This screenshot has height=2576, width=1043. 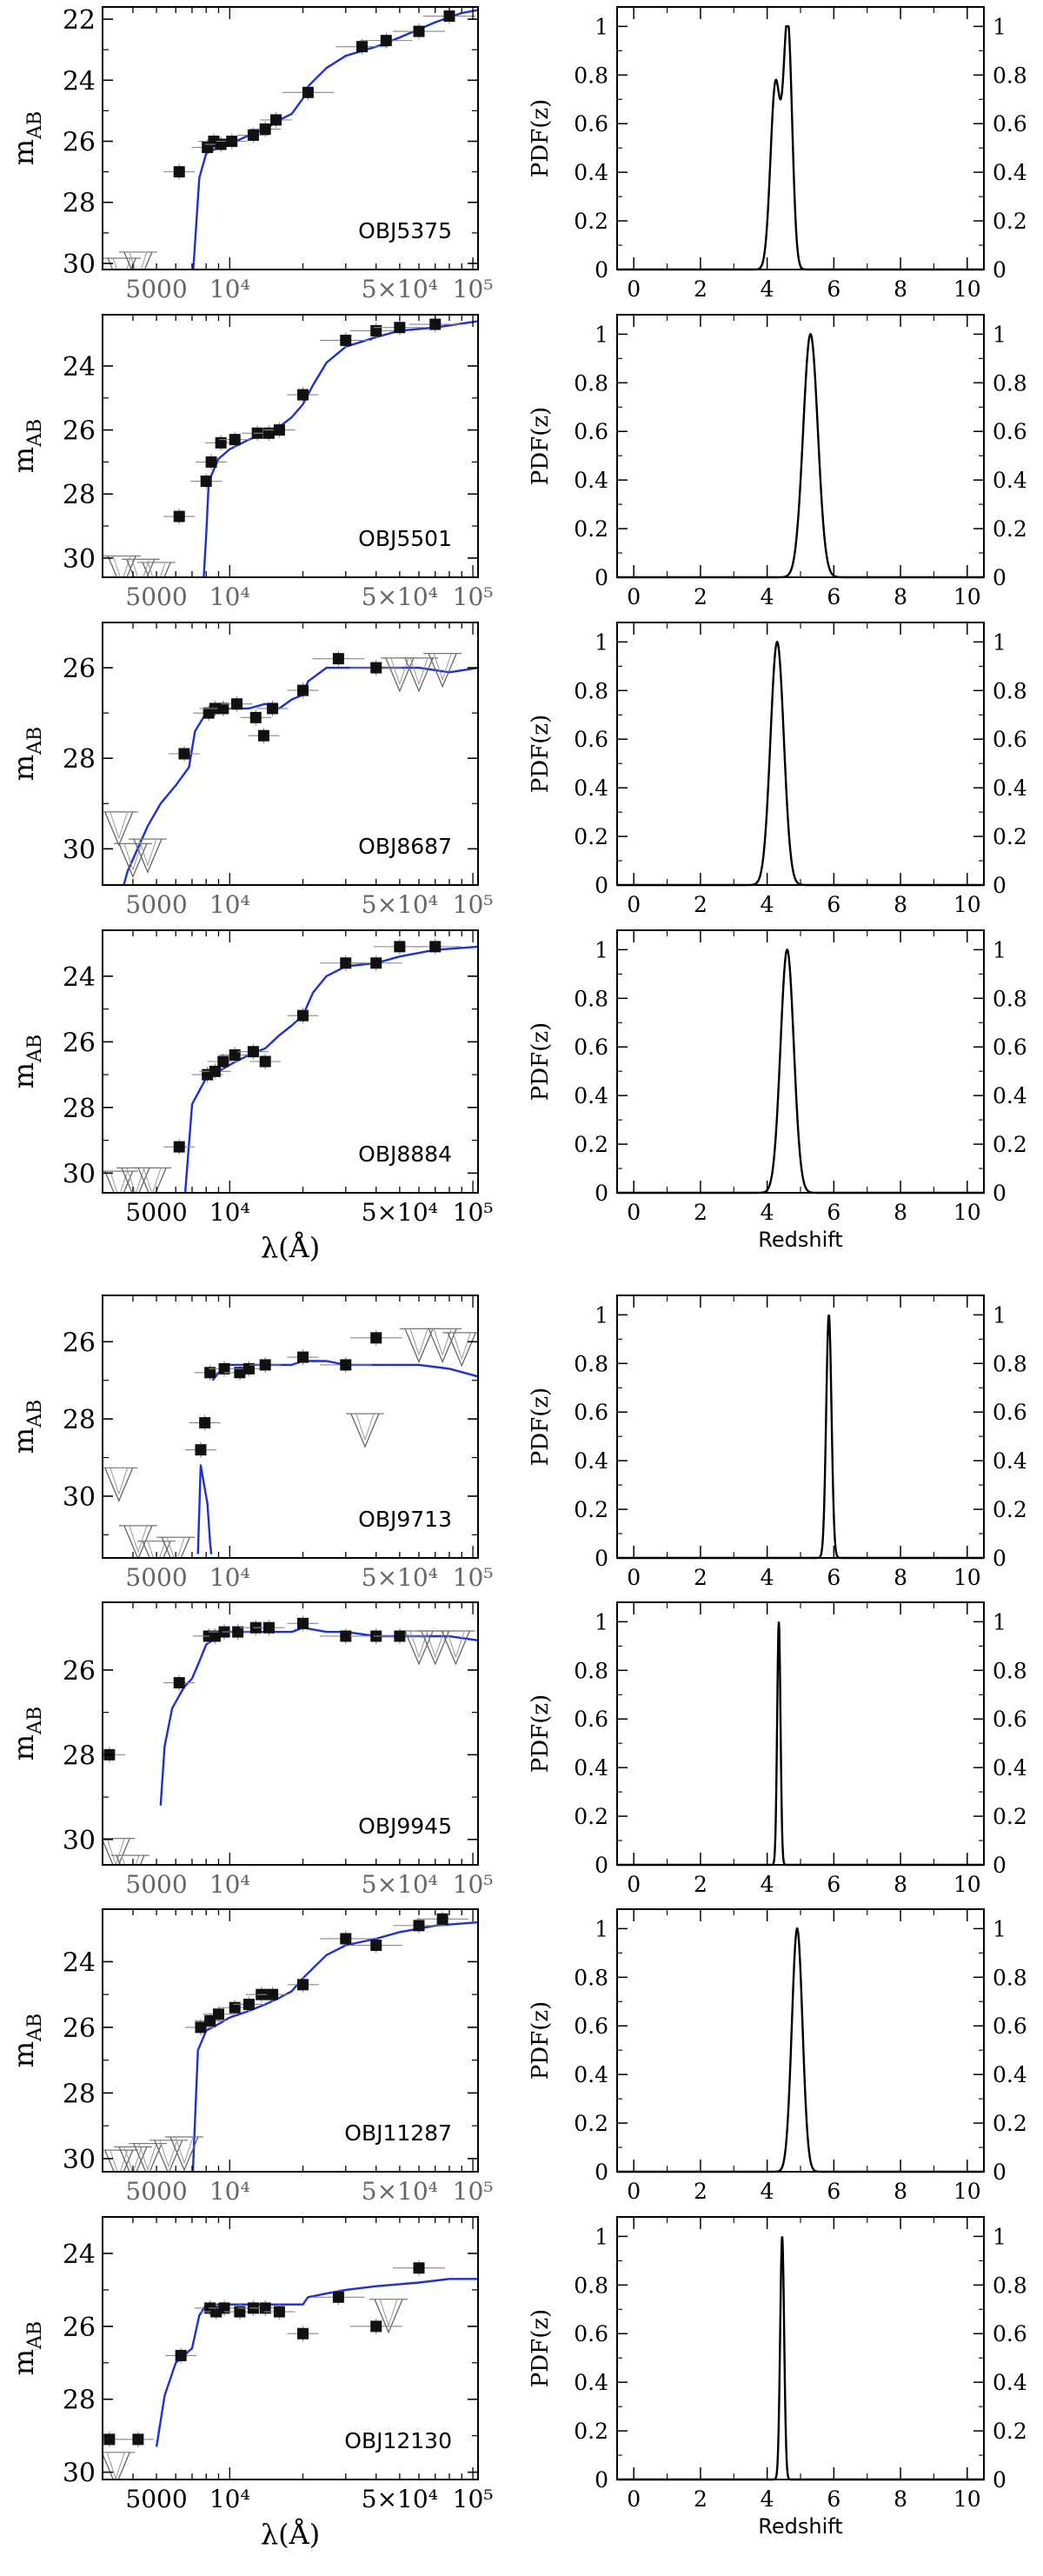 I want to click on object-label: OBJ5375, so click(x=405, y=230).